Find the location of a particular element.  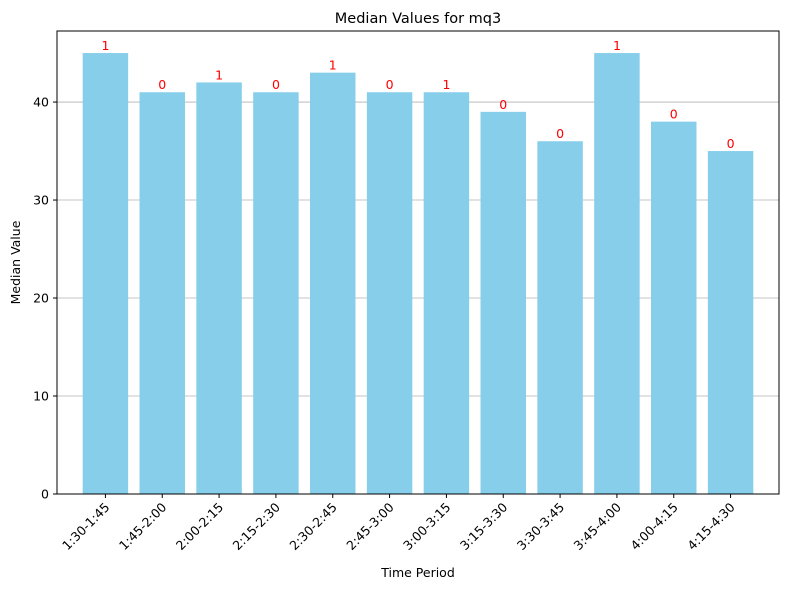

y-axis-ticks: 0 10 20 30 40 is located at coordinates (45, 298).